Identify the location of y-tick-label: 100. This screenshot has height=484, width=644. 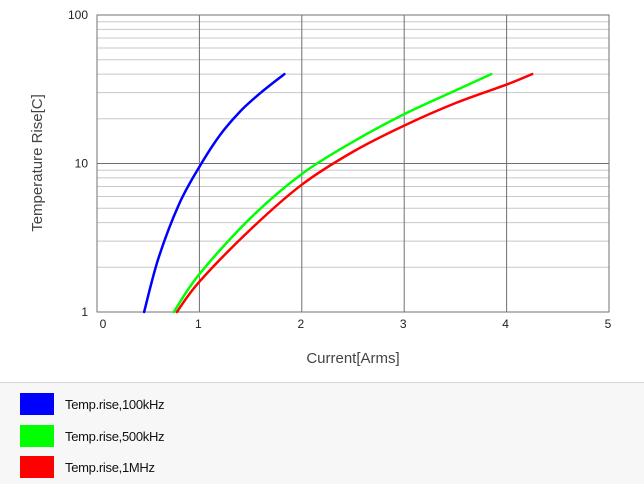
(78, 15).